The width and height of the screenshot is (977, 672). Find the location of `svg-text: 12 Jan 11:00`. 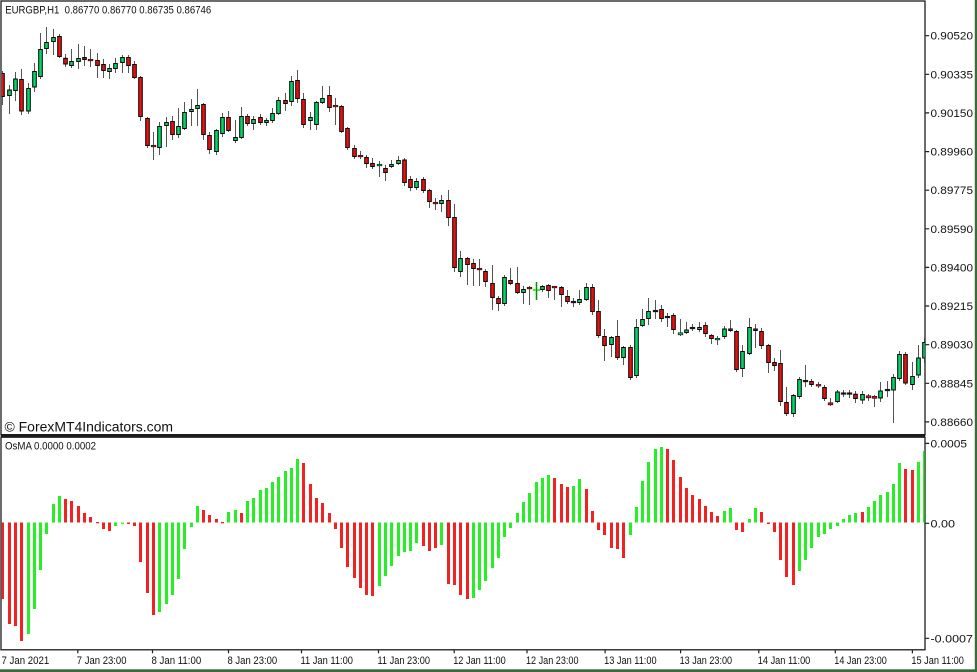

svg-text: 12 Jan 11:00 is located at coordinates (479, 661).